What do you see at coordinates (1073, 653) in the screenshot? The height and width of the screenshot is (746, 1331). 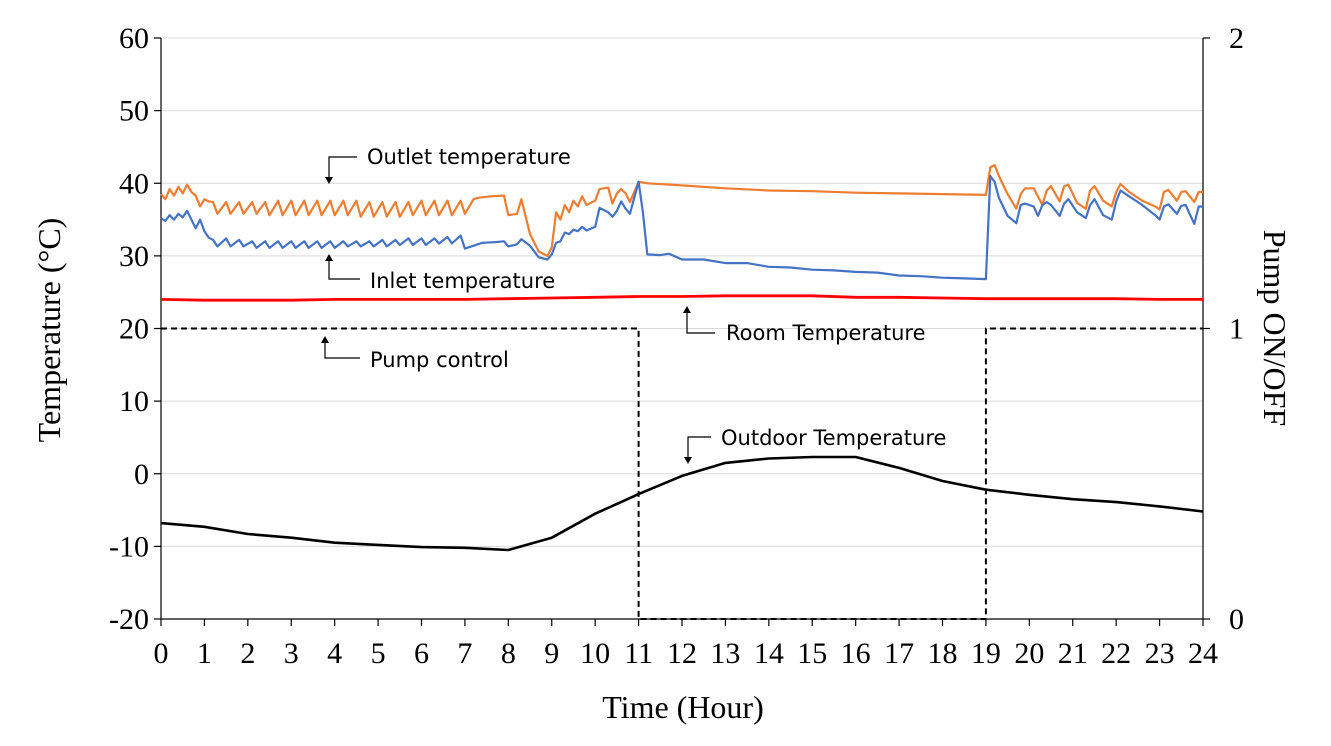 I see `x-tick-label: 21` at bounding box center [1073, 653].